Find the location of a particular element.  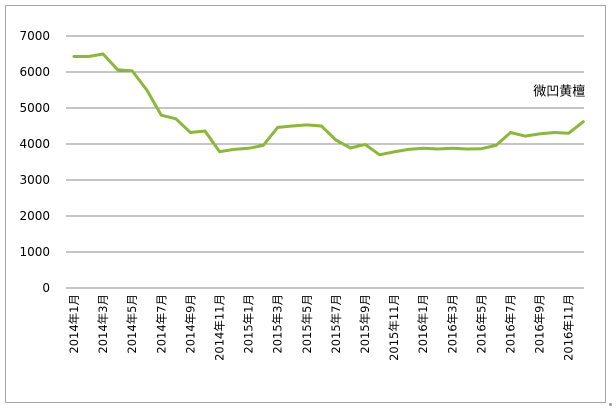

x-tick: 2014年7月 is located at coordinates (161, 324).